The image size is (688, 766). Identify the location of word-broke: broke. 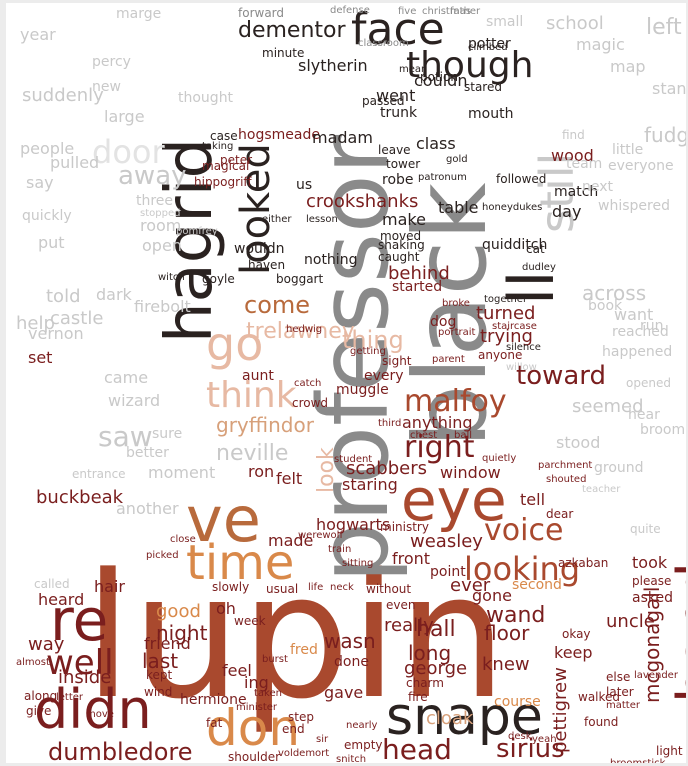
(456, 303).